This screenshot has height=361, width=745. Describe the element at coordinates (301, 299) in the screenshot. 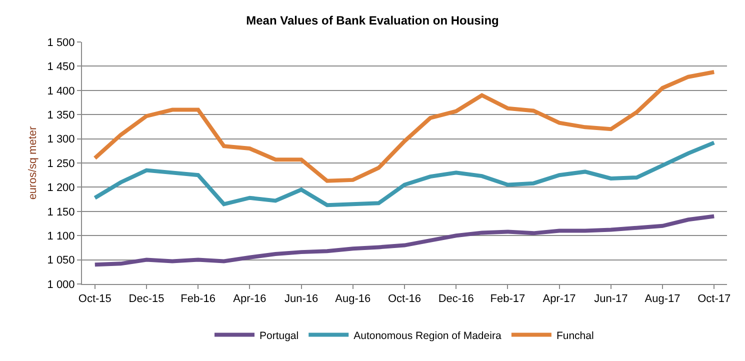

I see `x-tick-label: Jun-16` at that location.